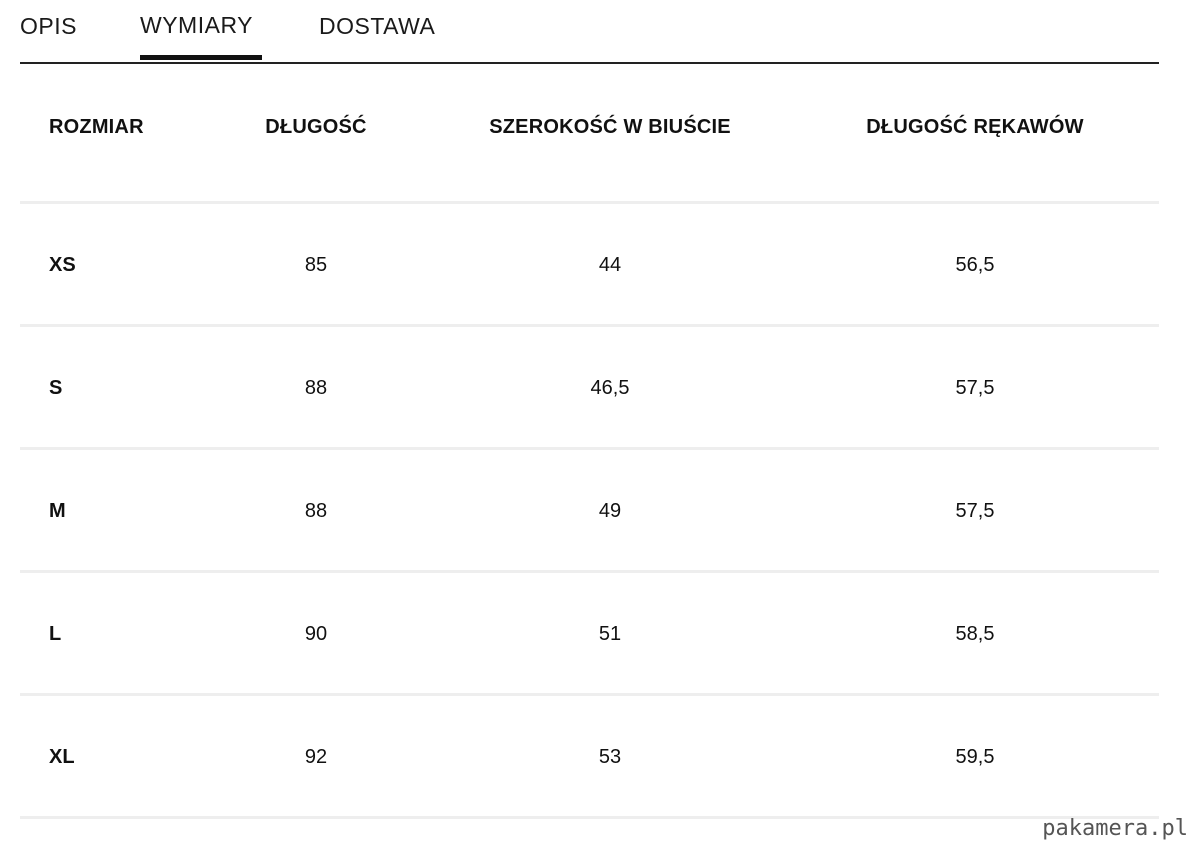  What do you see at coordinates (610, 387) in the screenshot?
I see `bust-width-cell: 46,5` at bounding box center [610, 387].